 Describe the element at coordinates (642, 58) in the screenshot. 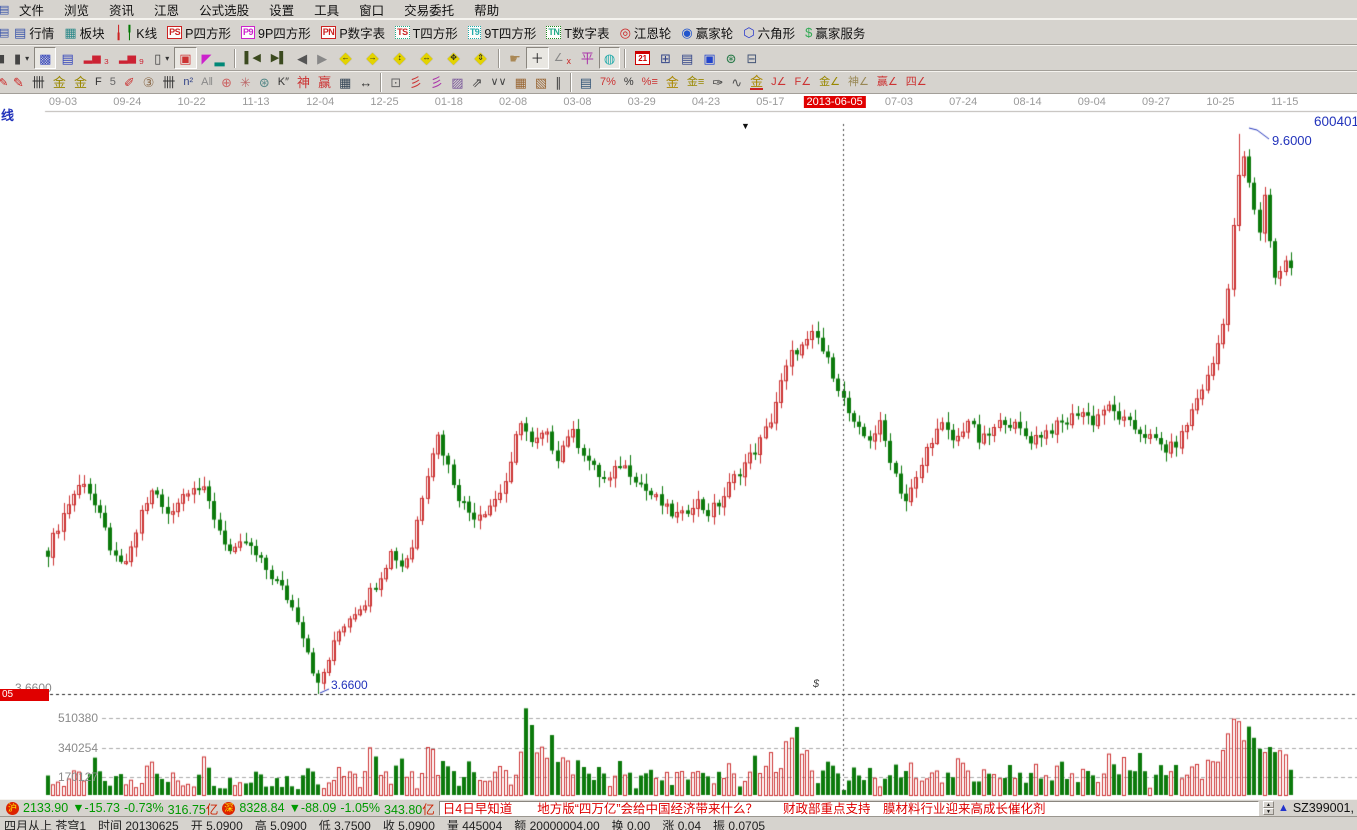

I see `calendar-tool-button: 21` at that location.